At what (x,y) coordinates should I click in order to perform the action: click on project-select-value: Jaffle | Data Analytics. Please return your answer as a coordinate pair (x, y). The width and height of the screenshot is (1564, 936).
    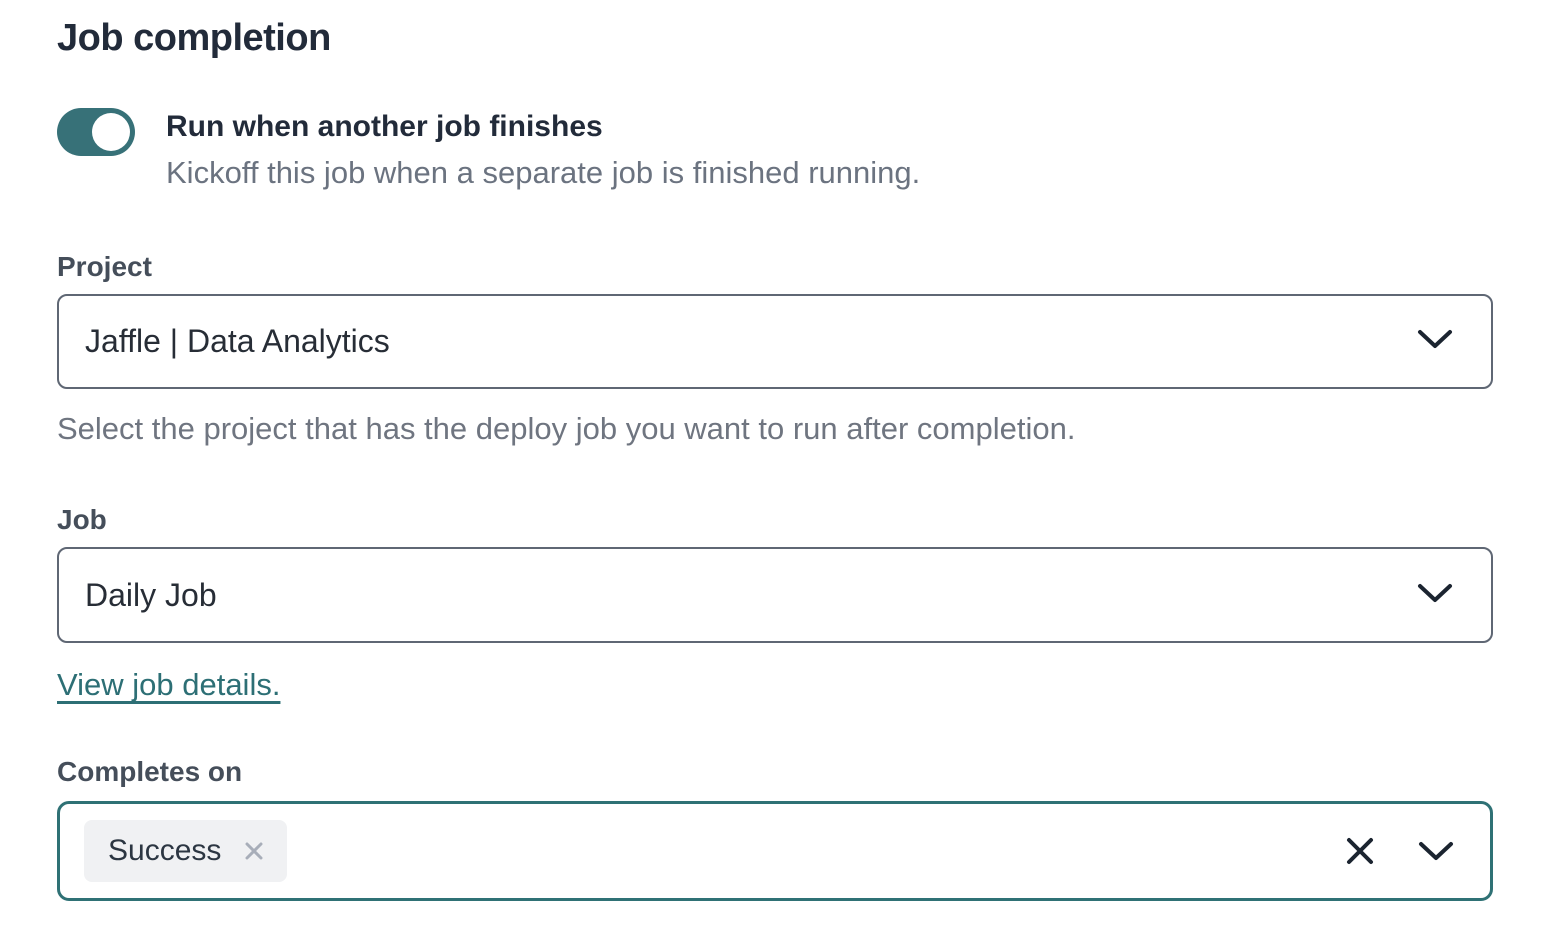
    Looking at the image, I should click on (237, 341).